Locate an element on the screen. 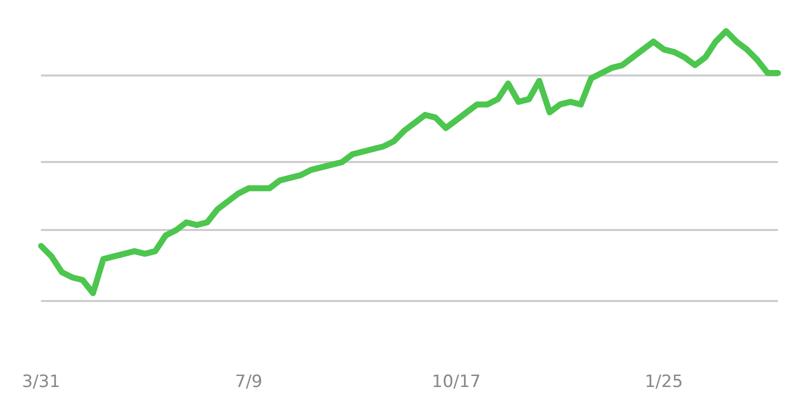 Image resolution: width=800 pixels, height=415 pixels. x-tick-label: 1/25 is located at coordinates (663, 382).